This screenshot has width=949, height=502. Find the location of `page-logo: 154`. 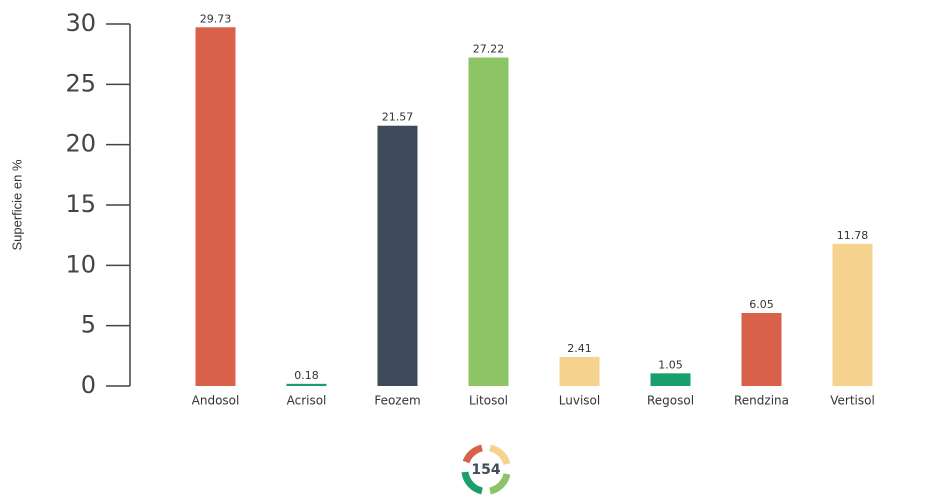

page-logo: 154 is located at coordinates (486, 469).